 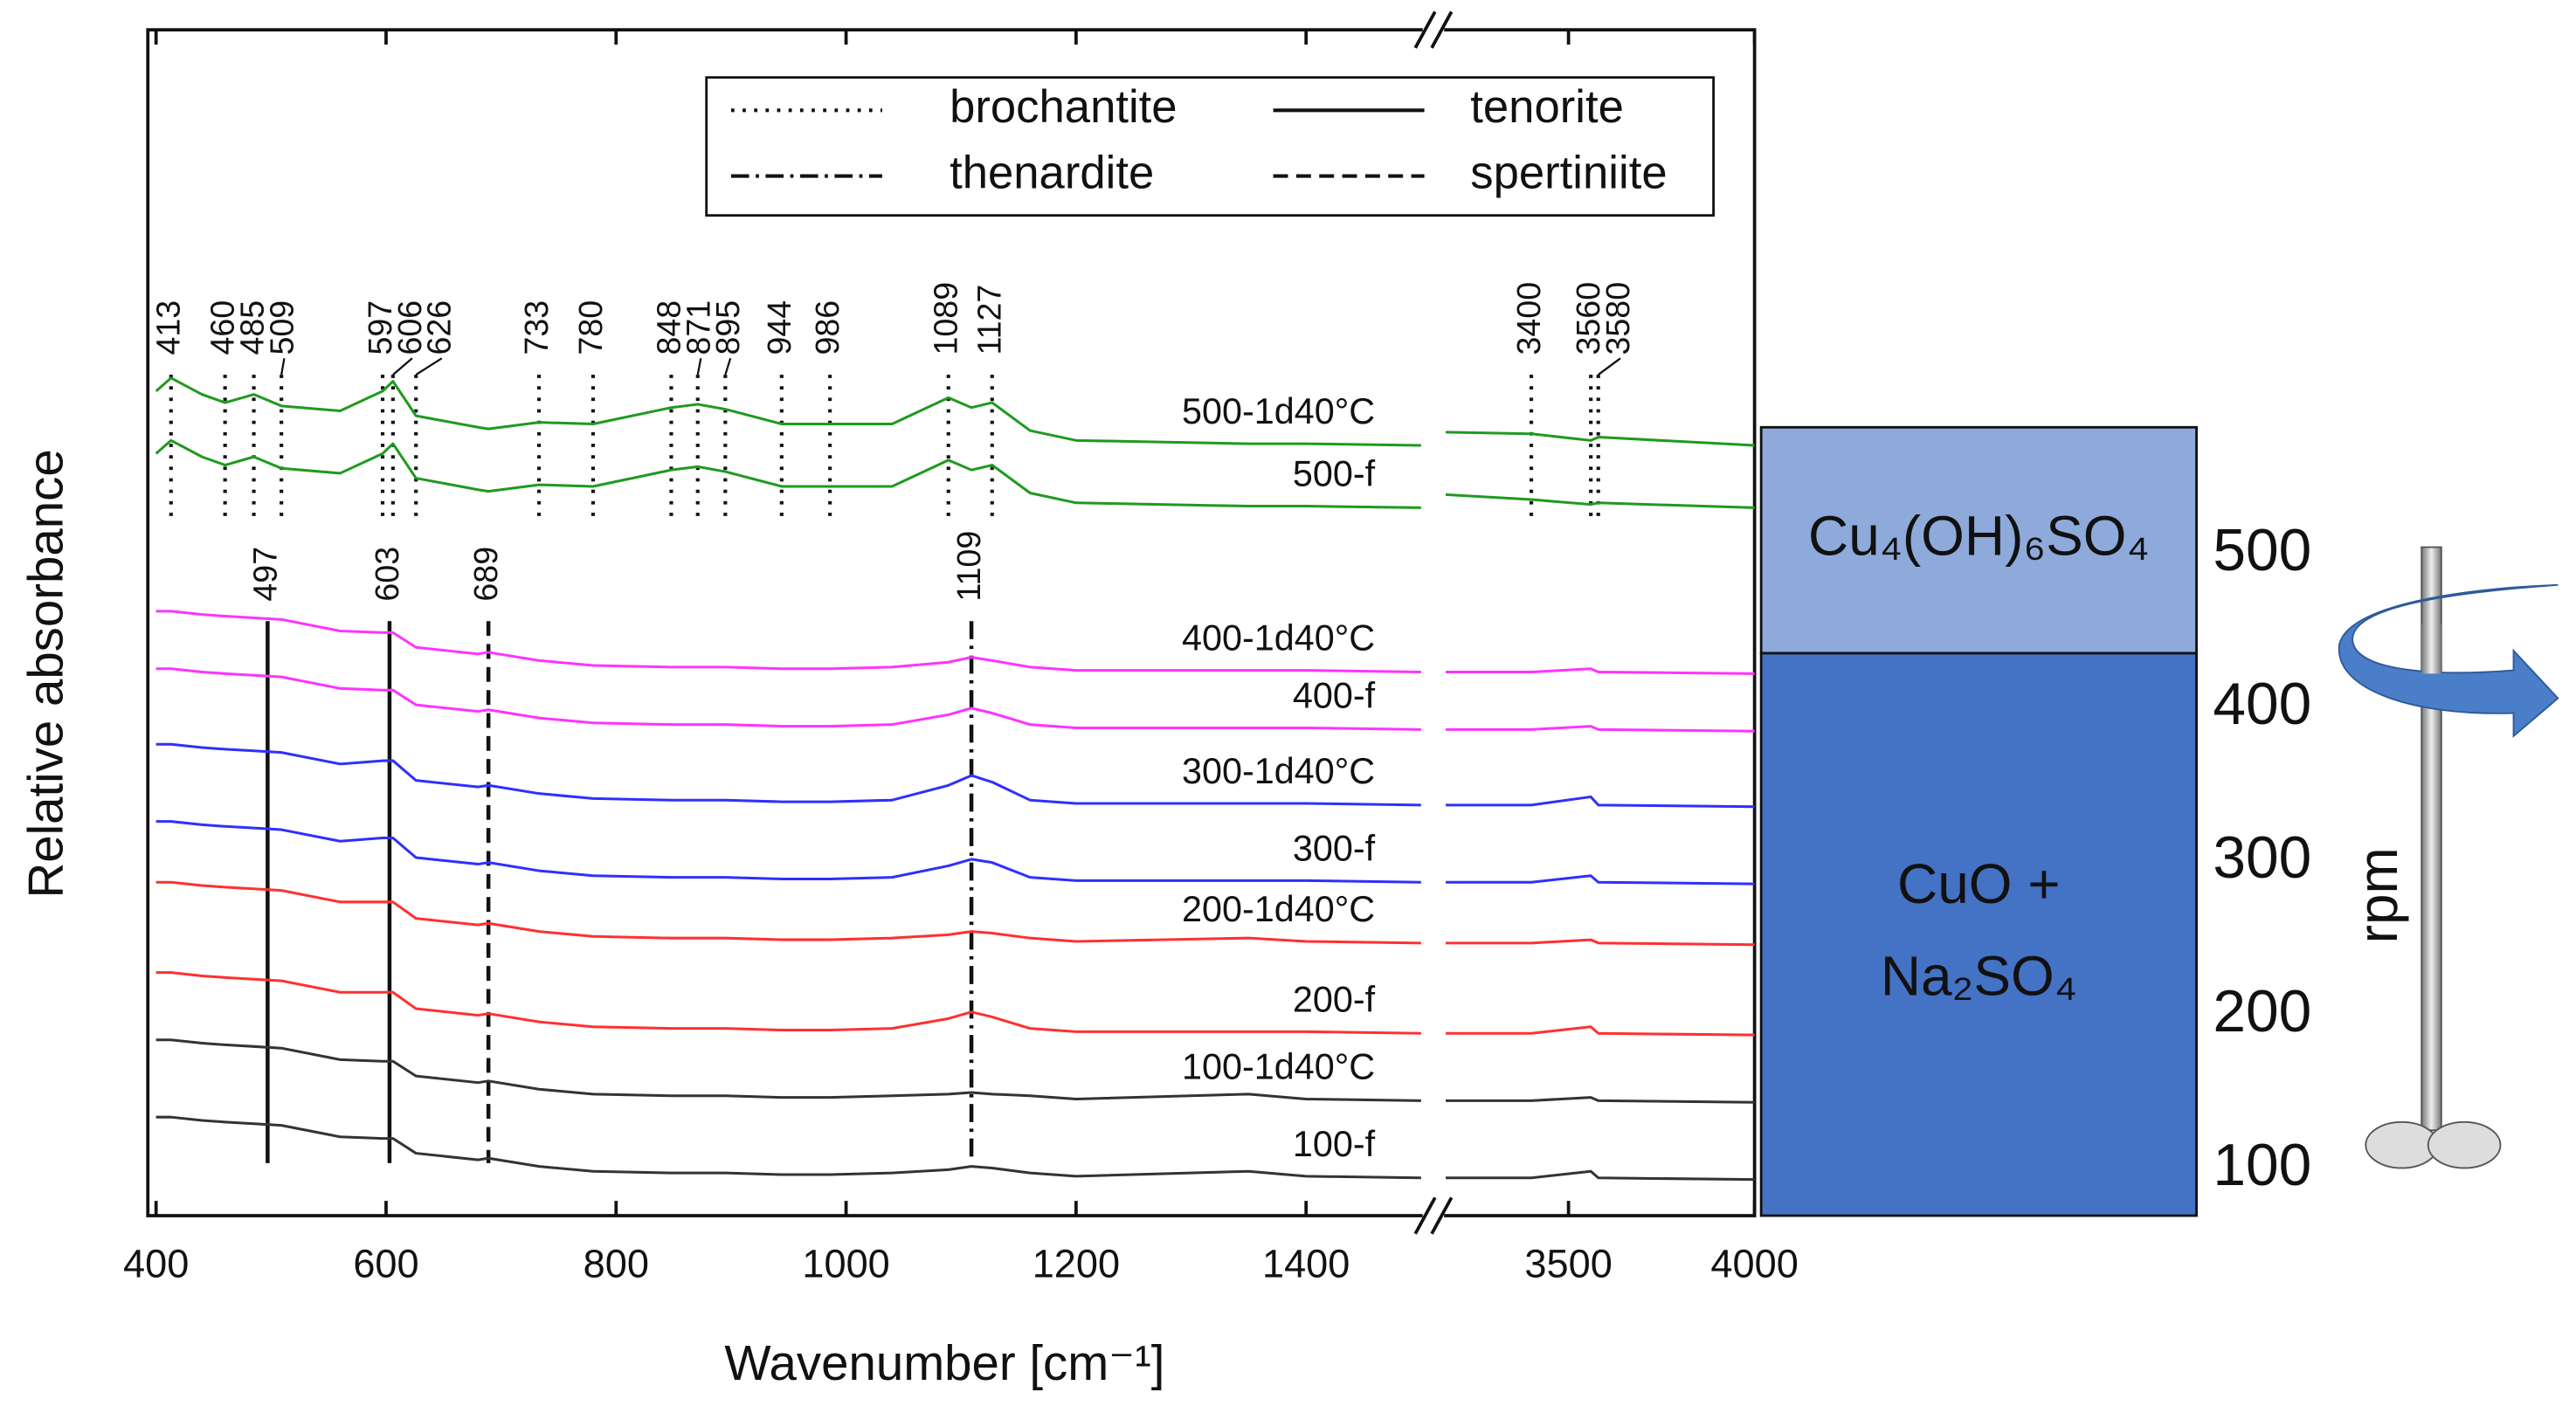 I want to click on phase-label: Na₂SO₄, so click(x=1979, y=977).